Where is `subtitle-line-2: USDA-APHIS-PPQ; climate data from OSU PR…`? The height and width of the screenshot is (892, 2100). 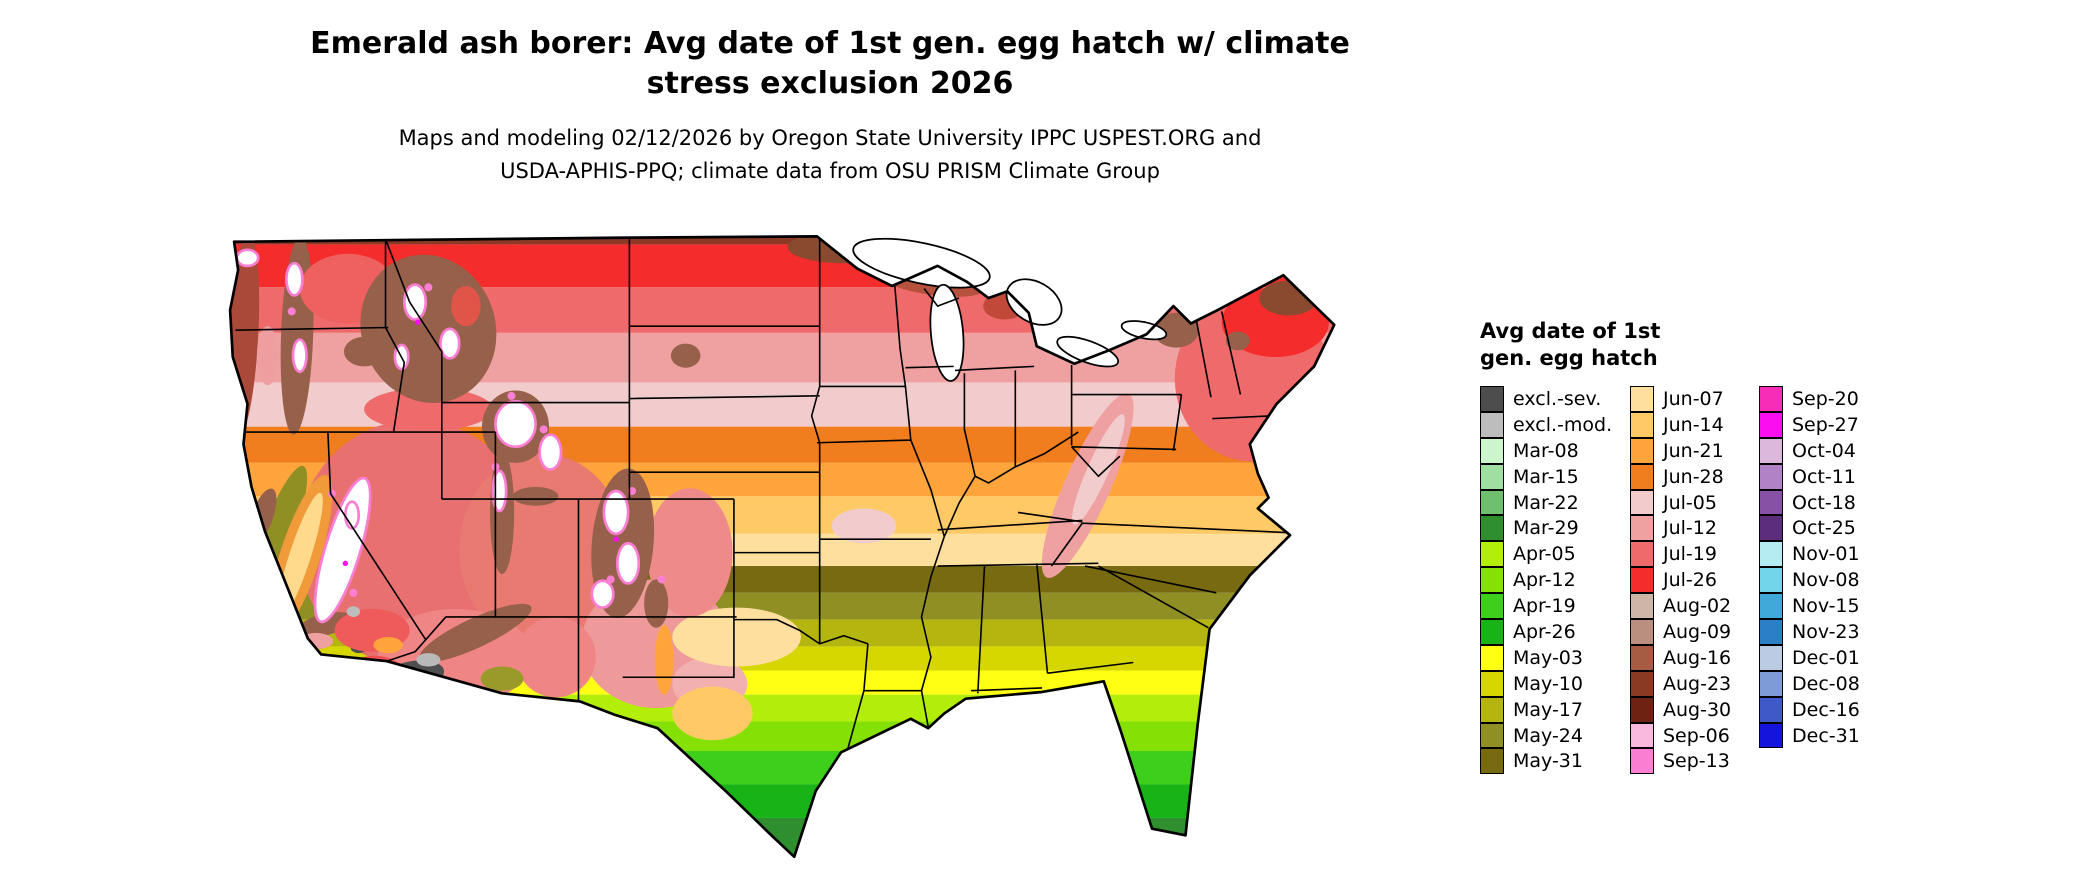
subtitle-line-2: USDA-APHIS-PPQ; climate data from OSU PR… is located at coordinates (830, 171).